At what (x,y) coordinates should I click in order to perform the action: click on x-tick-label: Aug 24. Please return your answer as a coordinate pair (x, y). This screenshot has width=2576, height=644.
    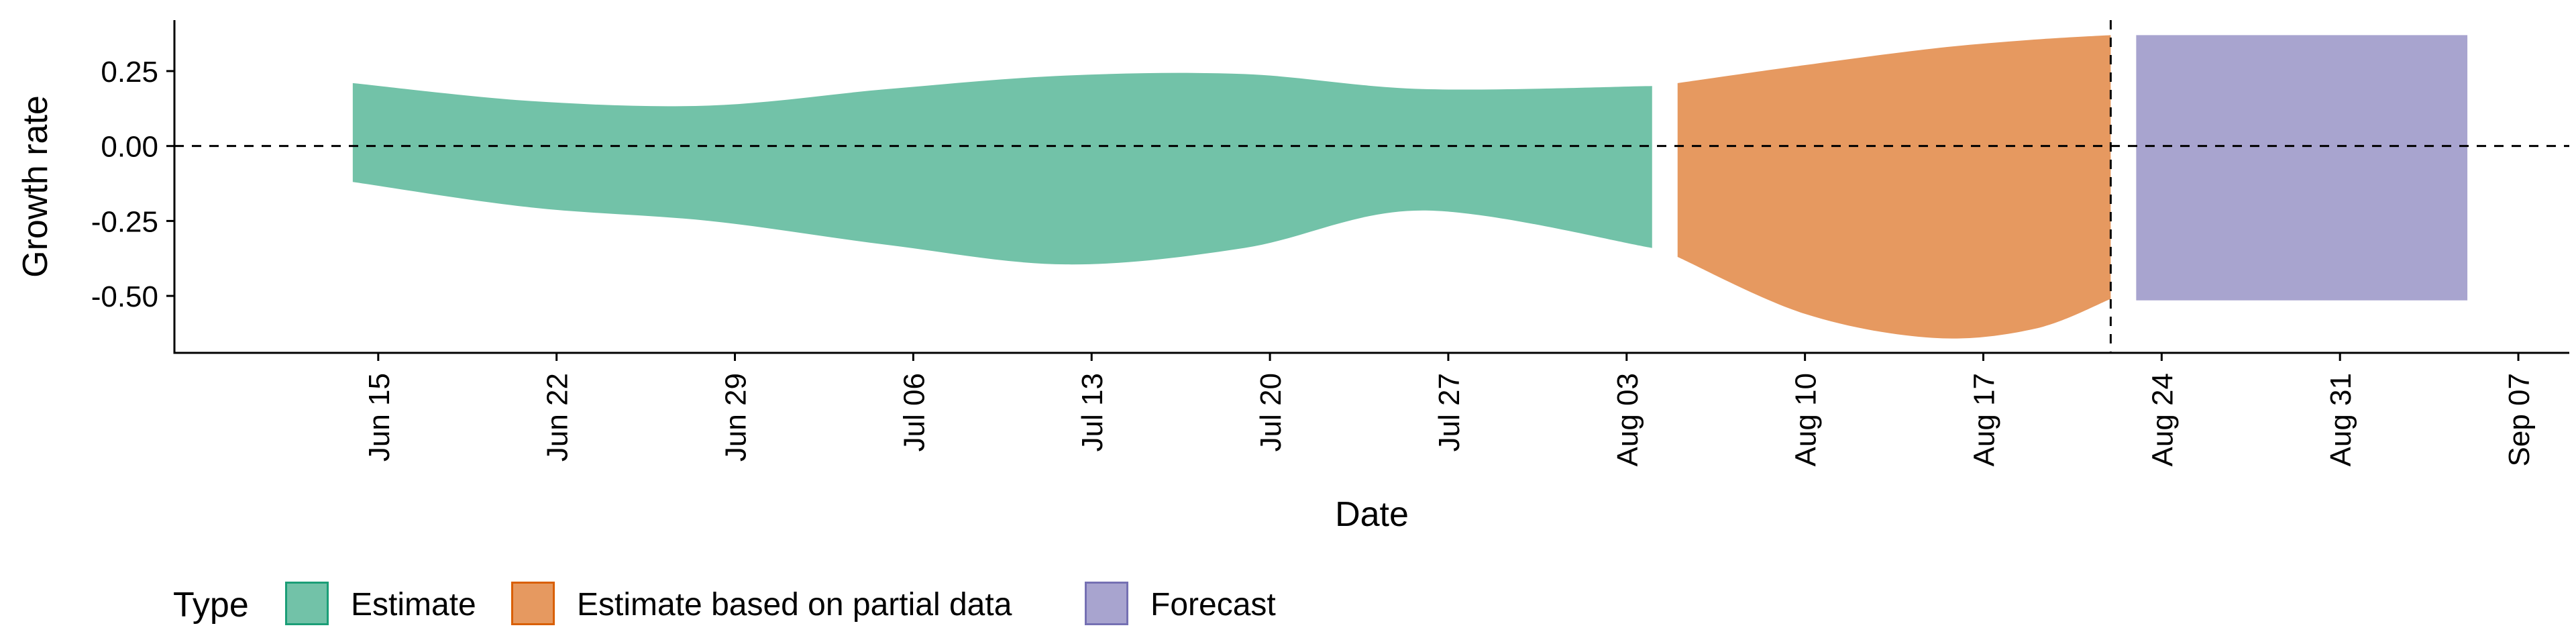
    Looking at the image, I should click on (2162, 419).